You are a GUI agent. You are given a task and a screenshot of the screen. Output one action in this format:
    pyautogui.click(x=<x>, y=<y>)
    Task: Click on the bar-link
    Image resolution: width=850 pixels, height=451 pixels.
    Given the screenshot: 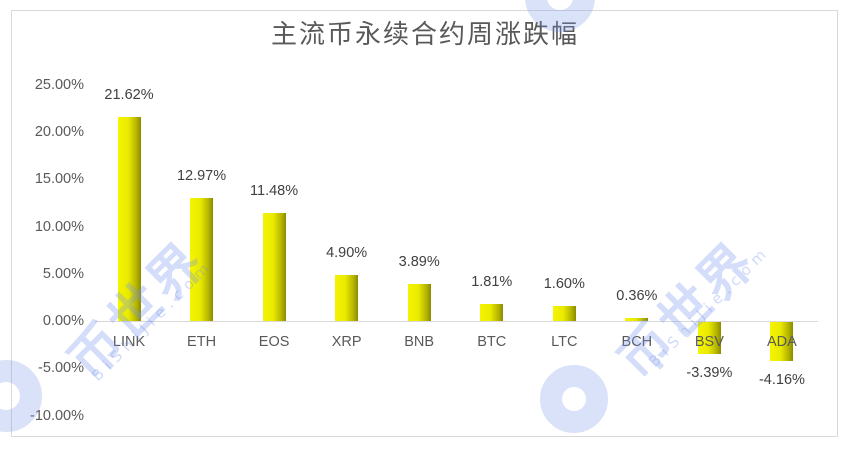 What is the action you would take?
    pyautogui.click(x=129, y=218)
    